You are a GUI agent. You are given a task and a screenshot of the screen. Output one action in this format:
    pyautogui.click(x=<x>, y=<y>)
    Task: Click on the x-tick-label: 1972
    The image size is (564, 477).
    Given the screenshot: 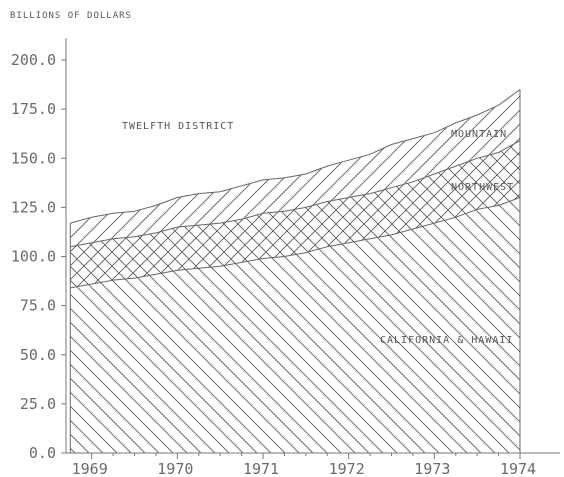 What is the action you would take?
    pyautogui.click(x=347, y=468)
    